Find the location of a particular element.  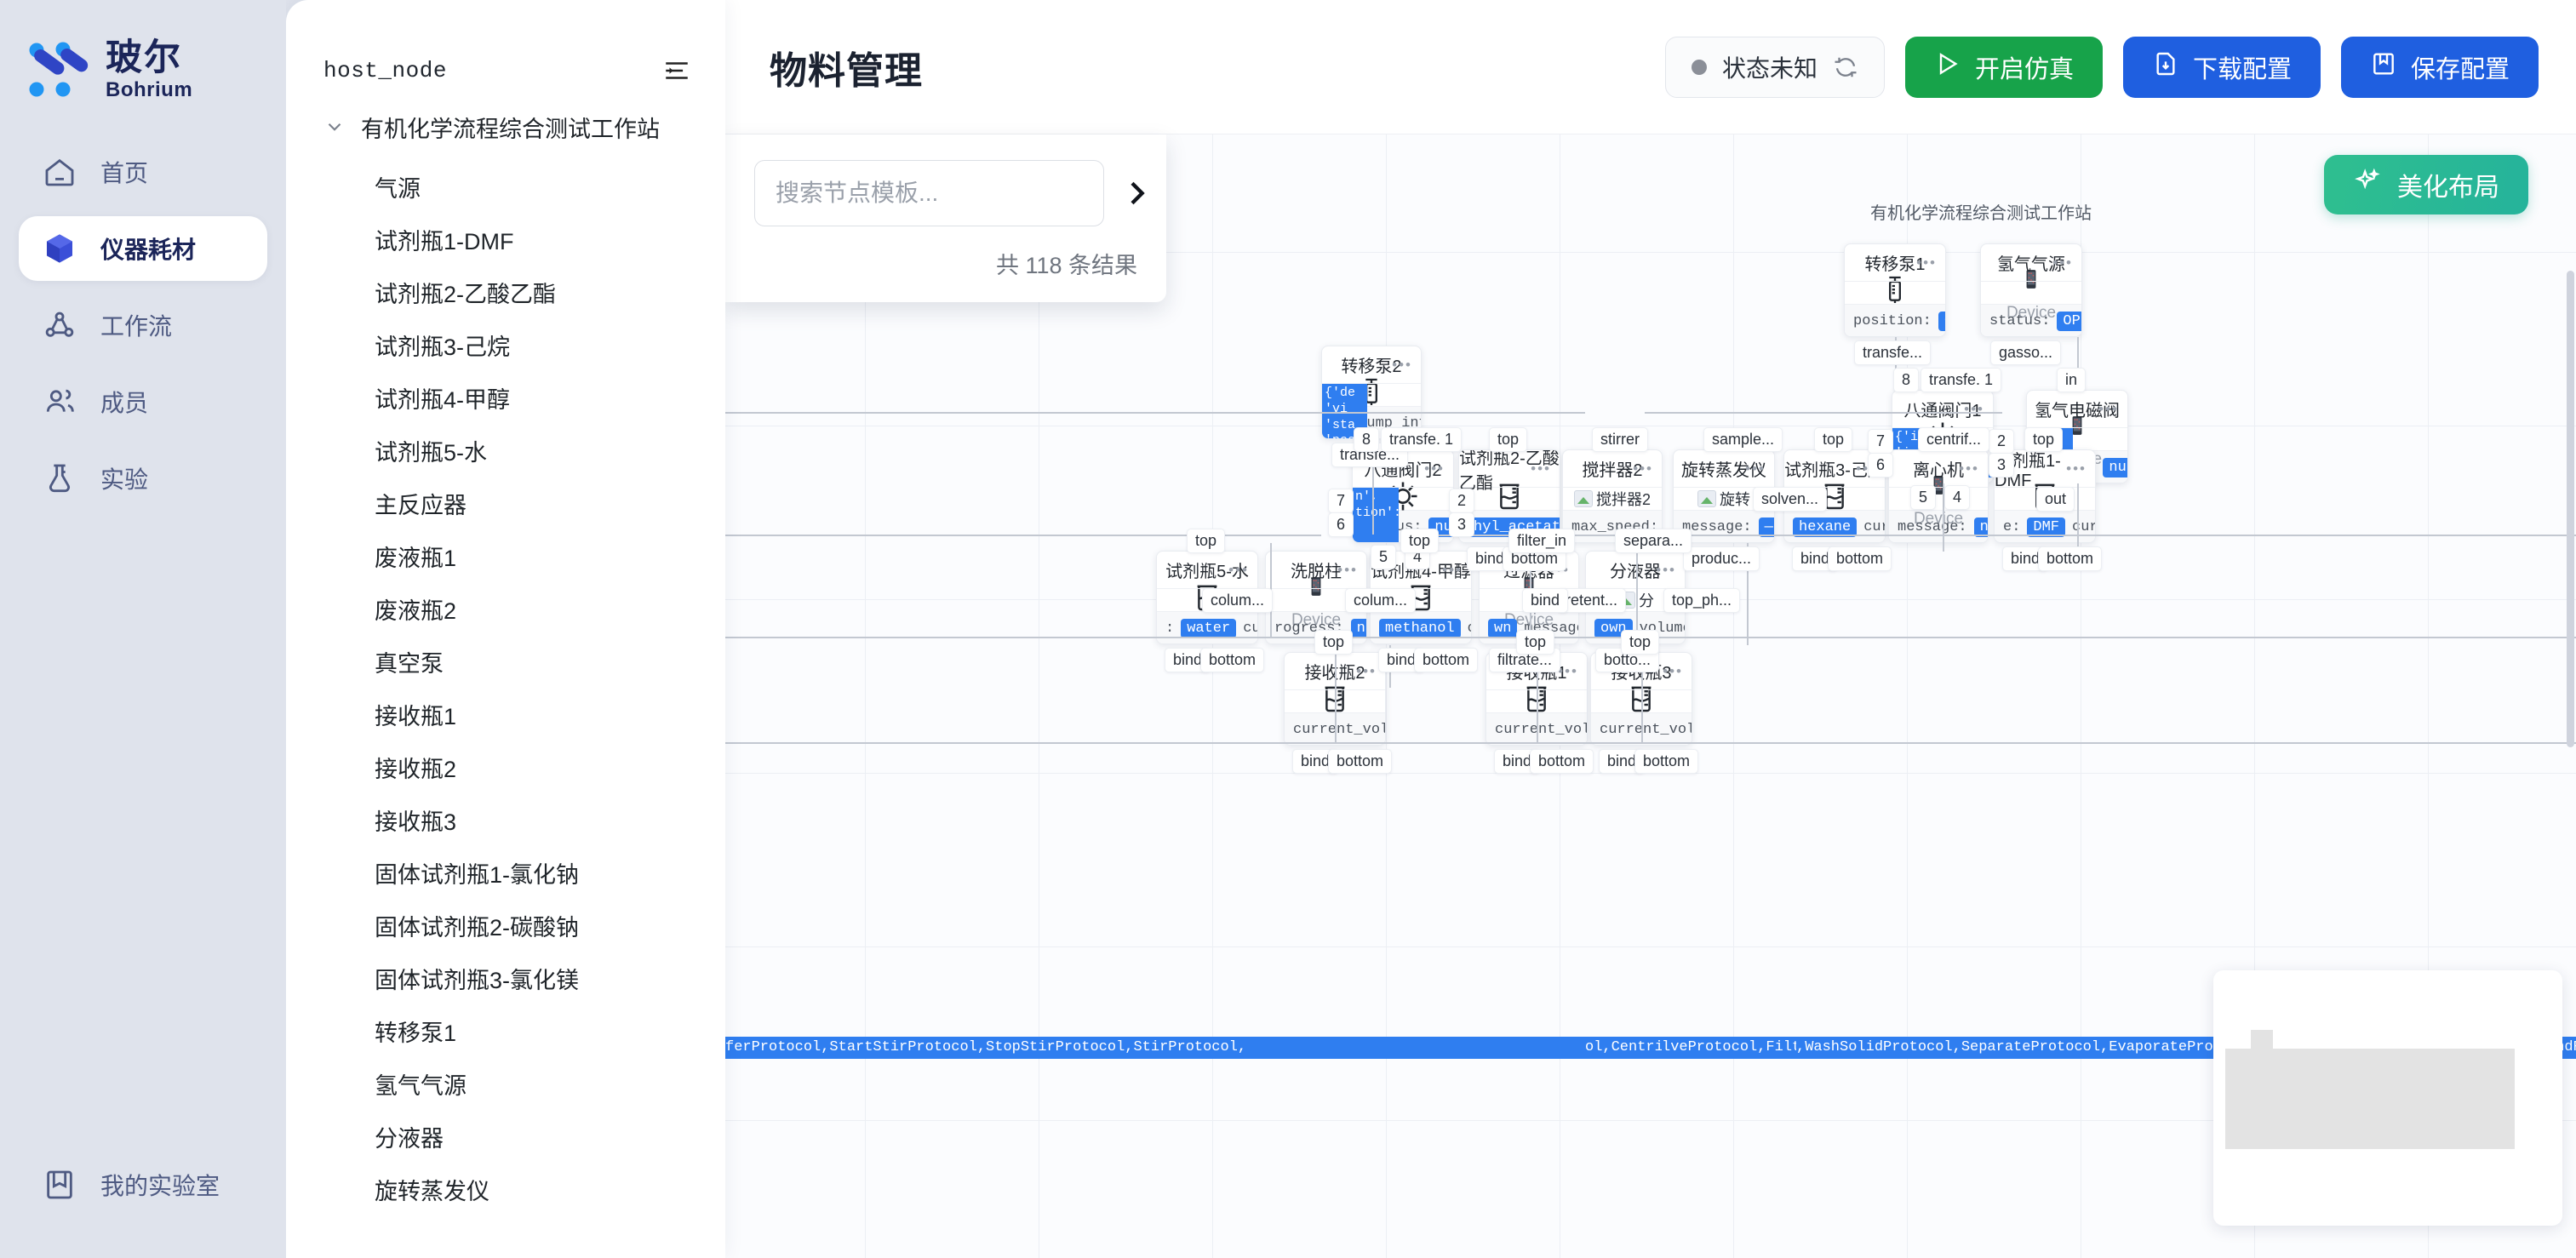

port-top-left: 8 is located at coordinates (1907, 380).